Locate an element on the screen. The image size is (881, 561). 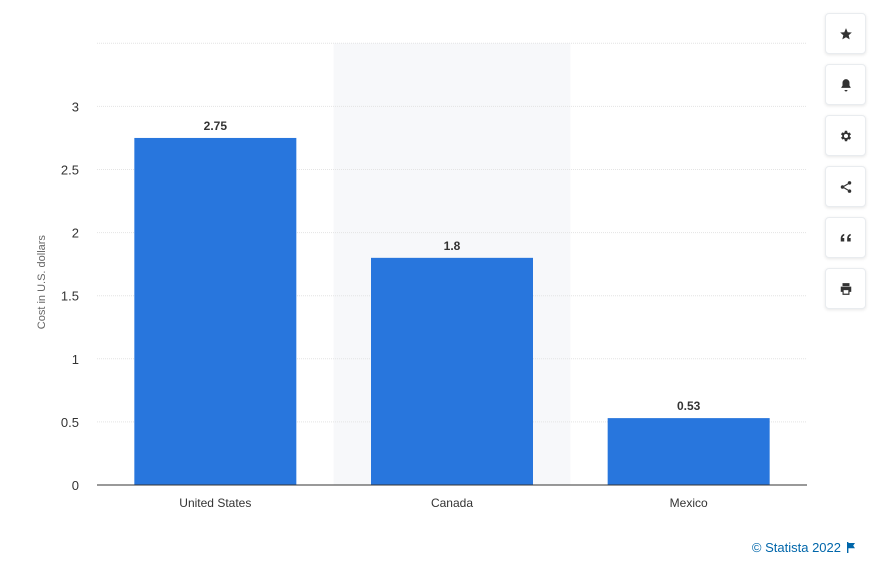
favorite-button is located at coordinates (845, 33).